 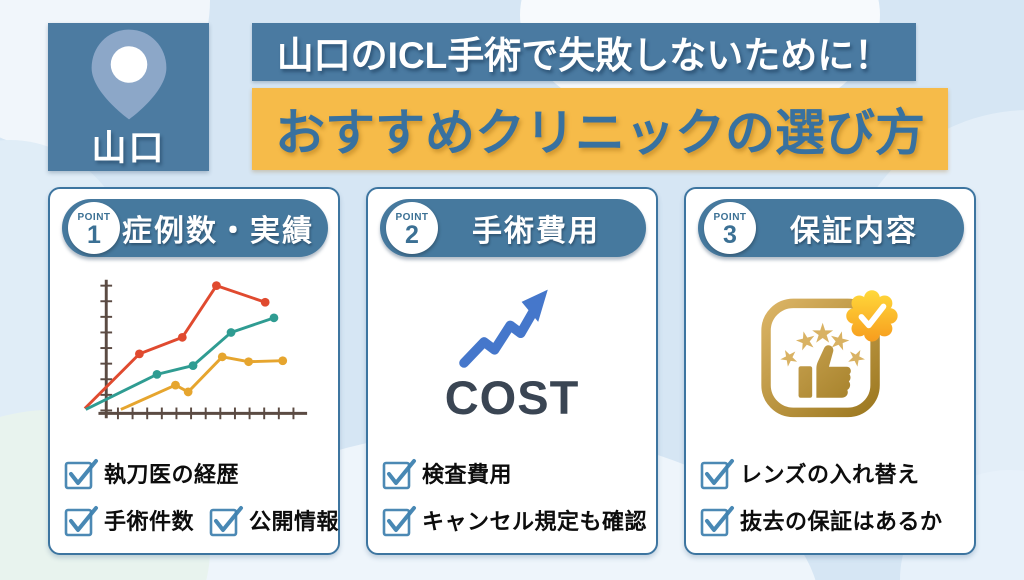 I want to click on point-1-badge: POINT 1, so click(x=94, y=228).